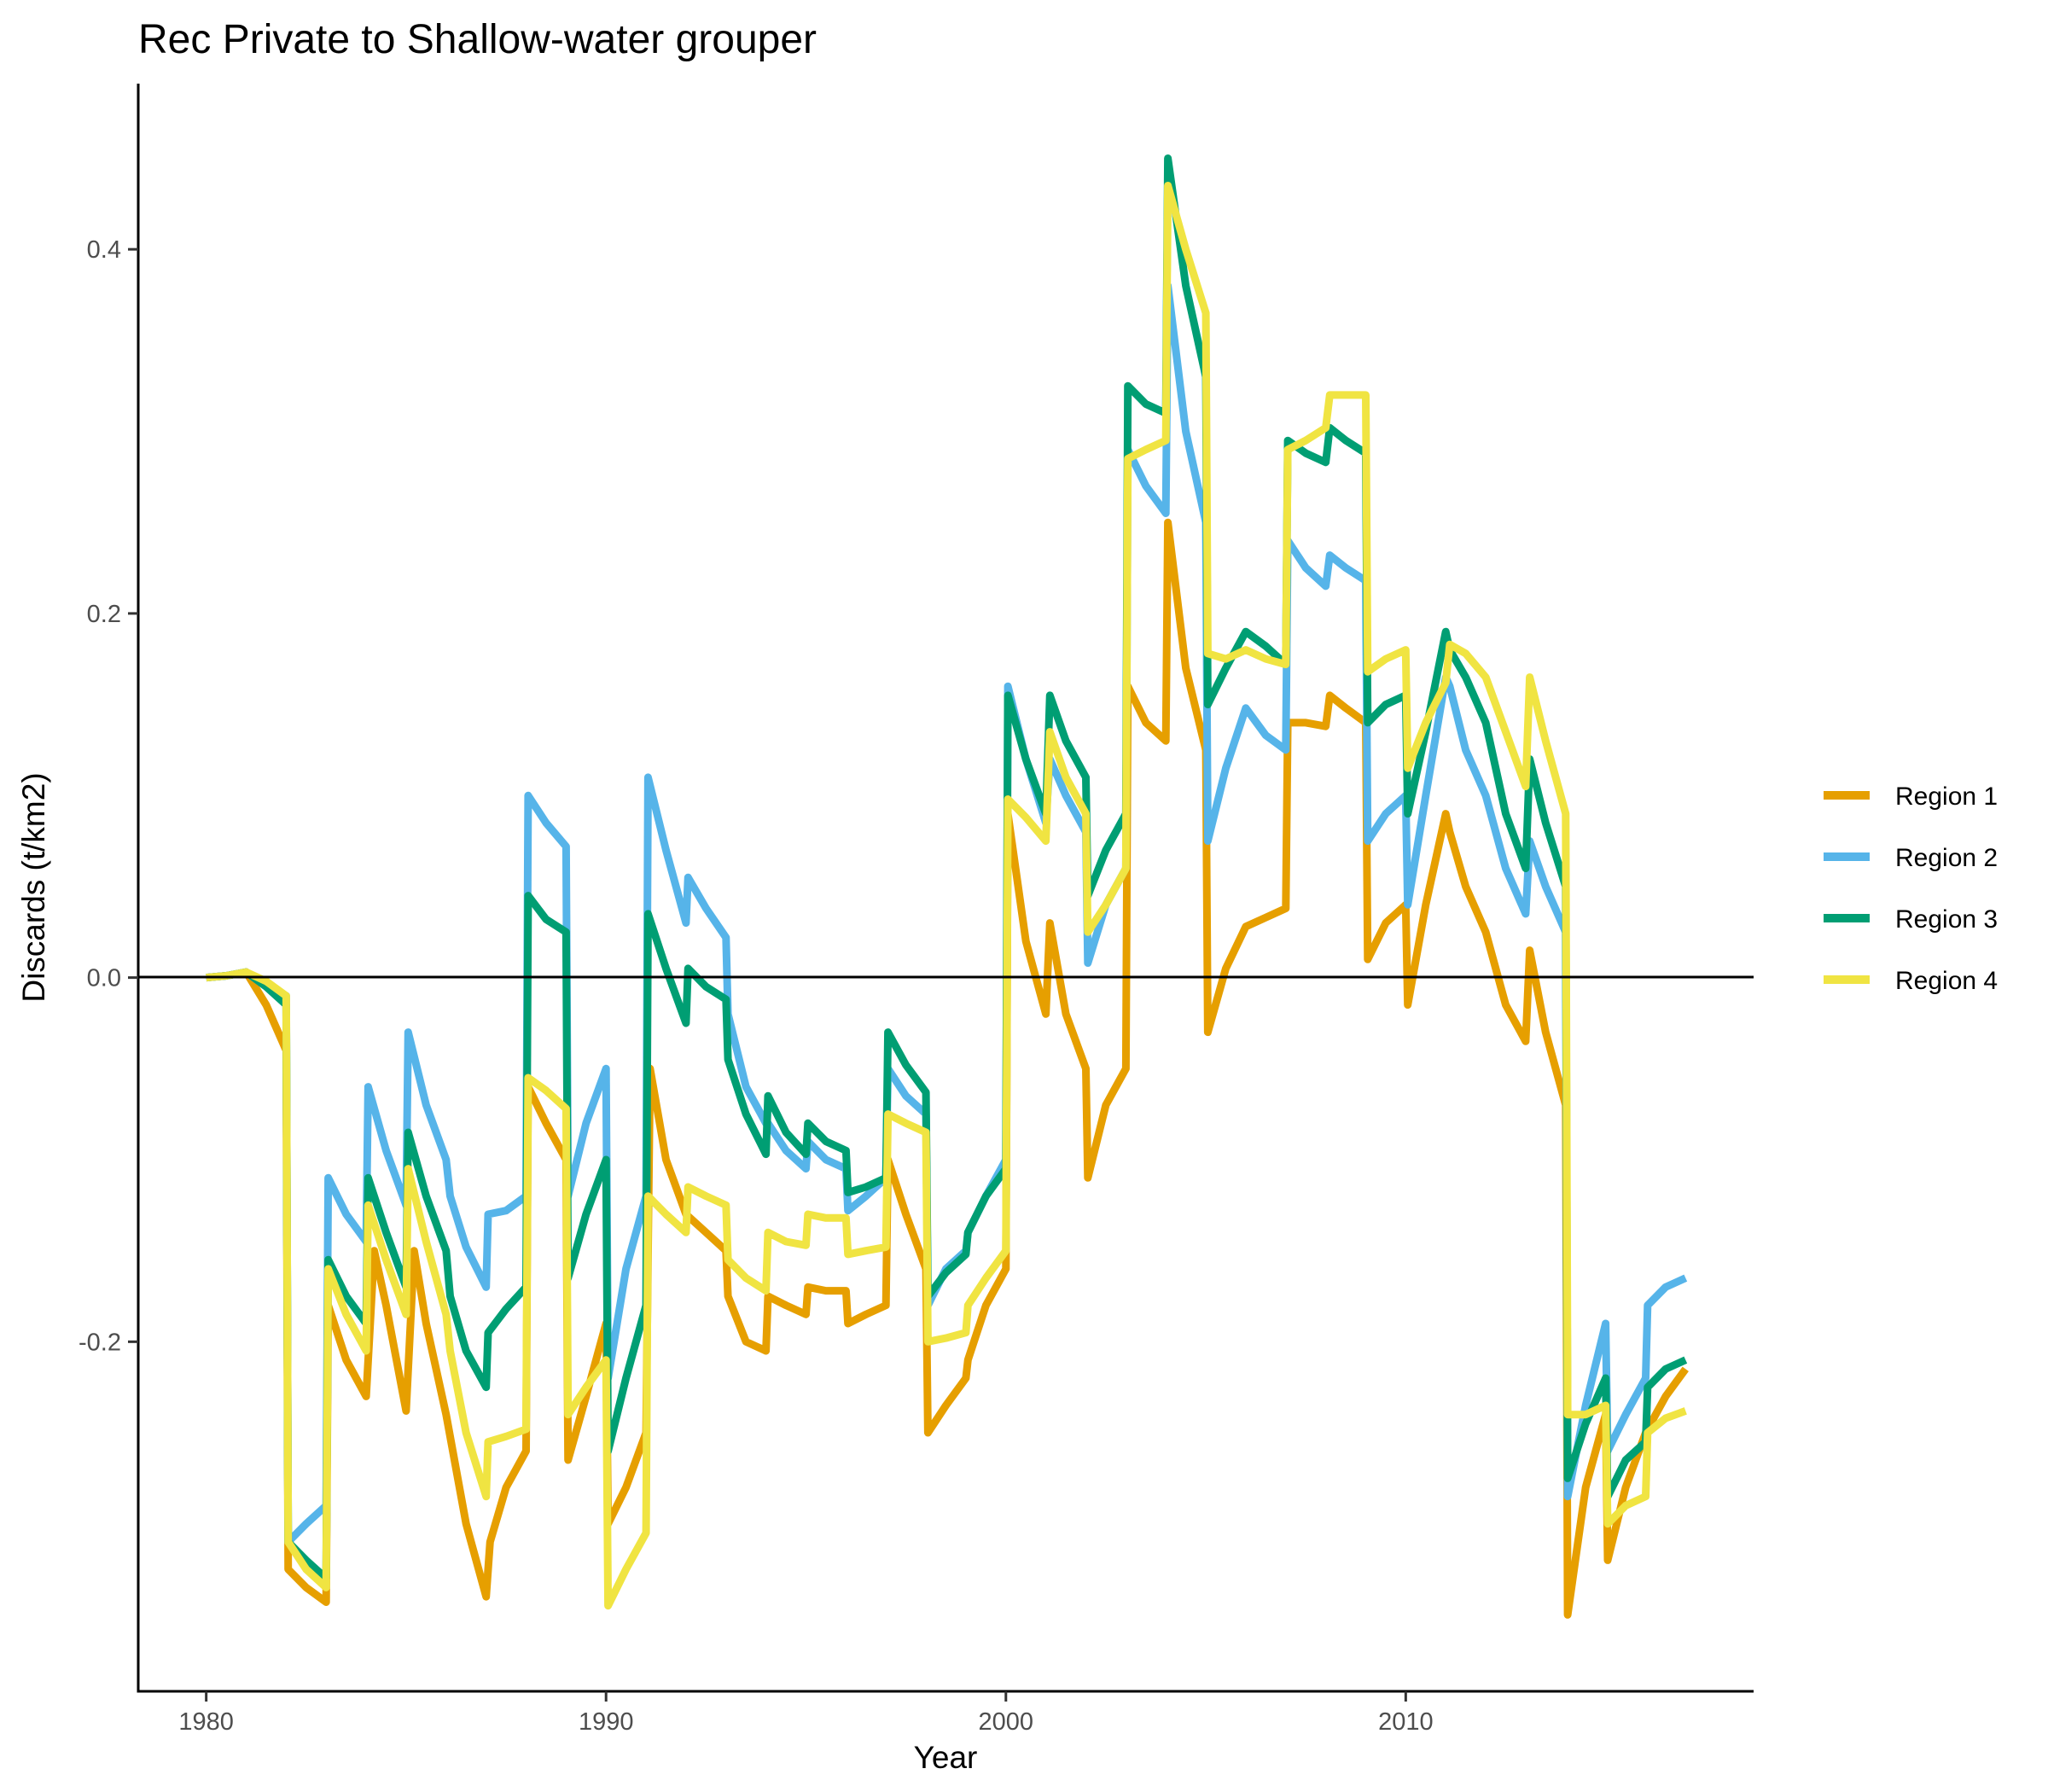 The image size is (2048, 1792). Describe the element at coordinates (104, 979) in the screenshot. I see `y-tick-label: 0.0` at that location.